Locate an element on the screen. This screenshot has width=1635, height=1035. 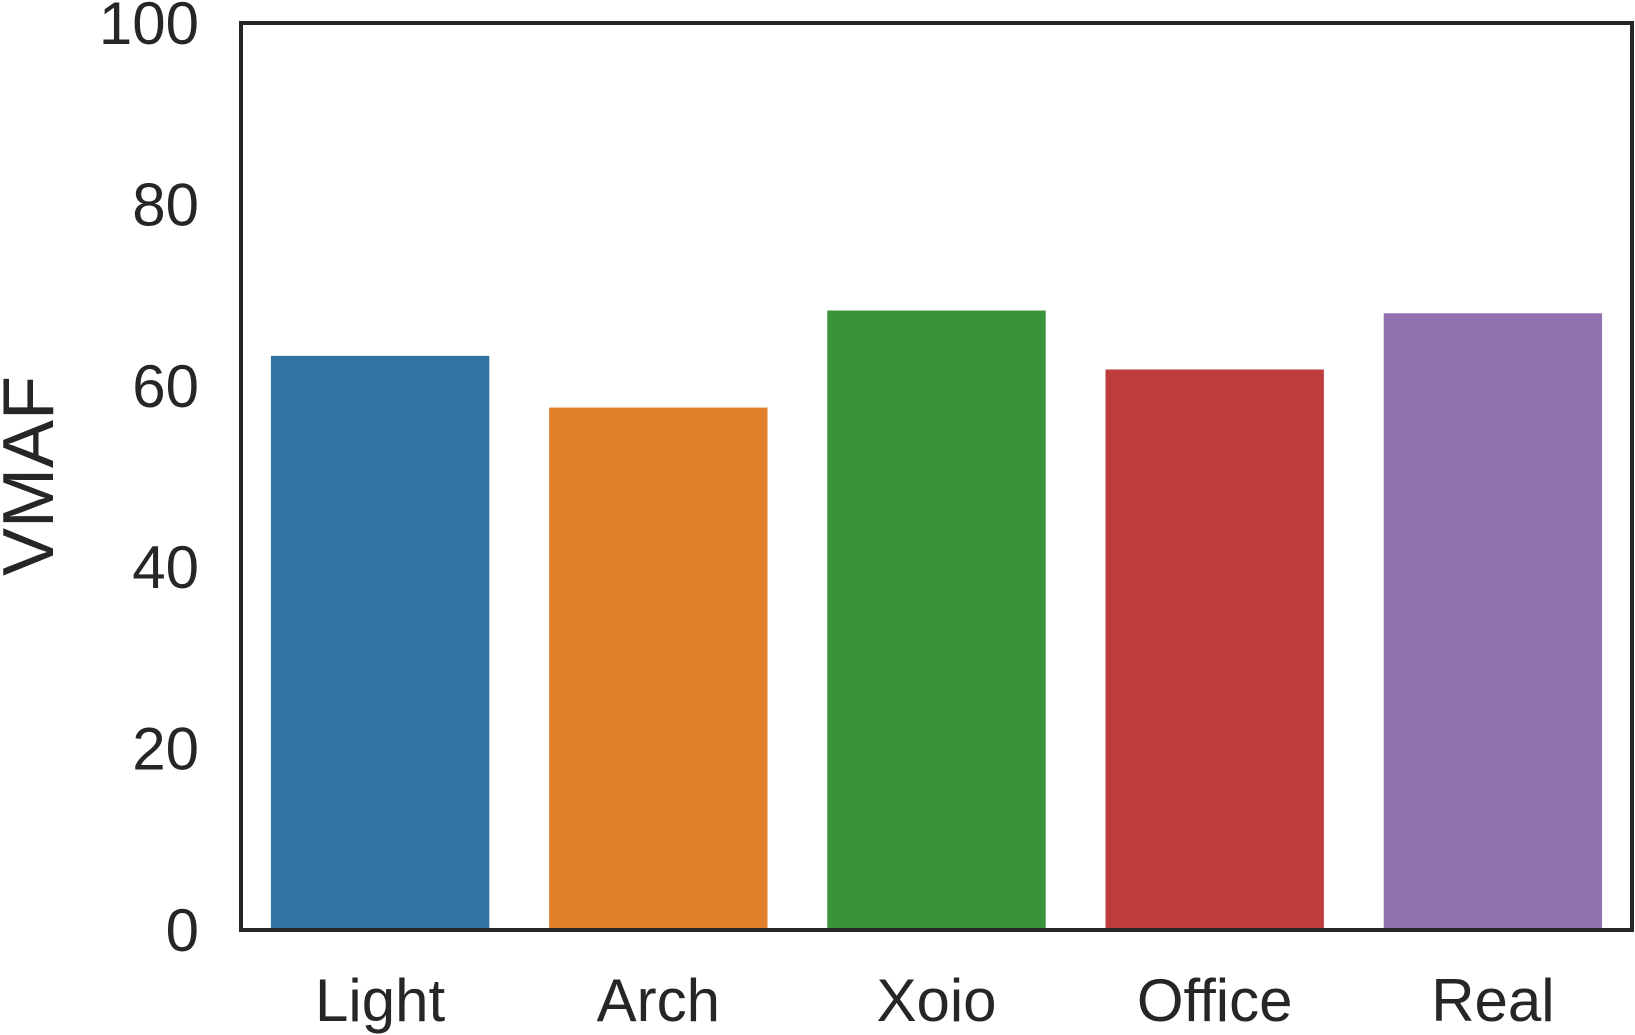
y-tick-label: 80 is located at coordinates (165, 204).